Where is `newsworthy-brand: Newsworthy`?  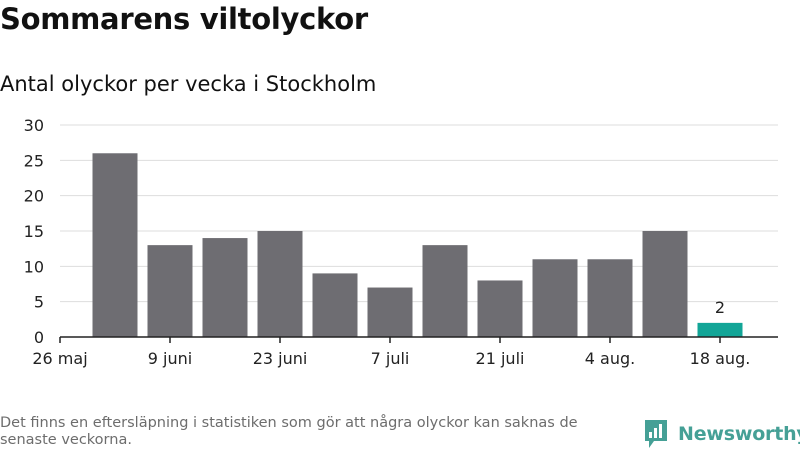 newsworthy-brand: Newsworthy is located at coordinates (722, 434).